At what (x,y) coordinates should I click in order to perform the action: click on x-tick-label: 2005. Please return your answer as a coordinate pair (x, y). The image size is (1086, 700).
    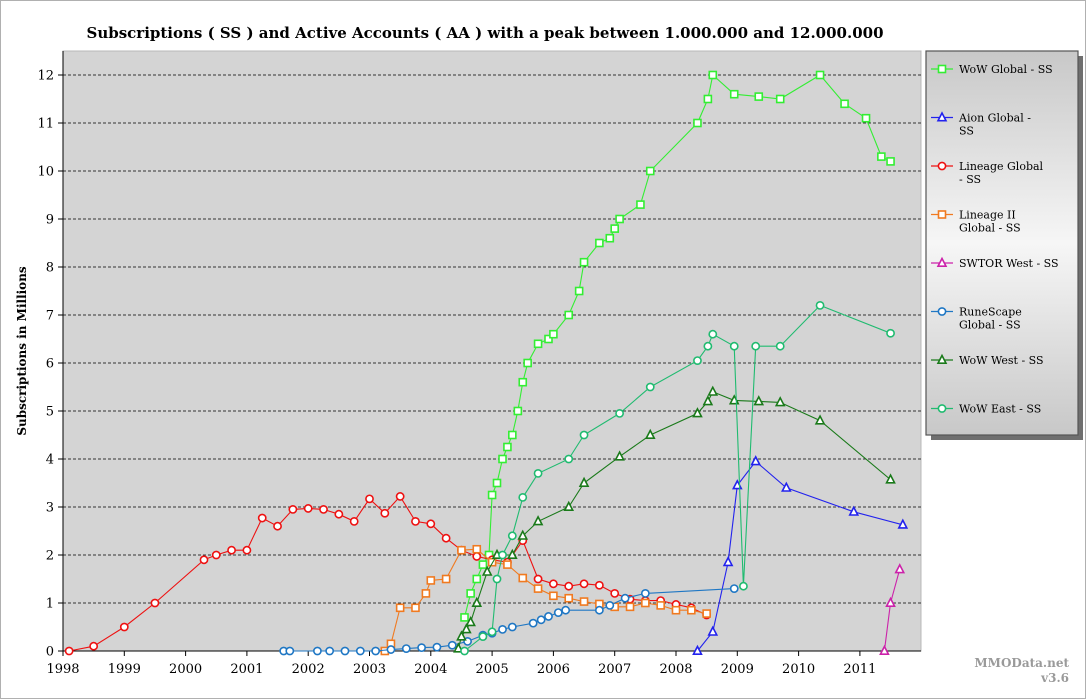
    Looking at the image, I should click on (492, 669).